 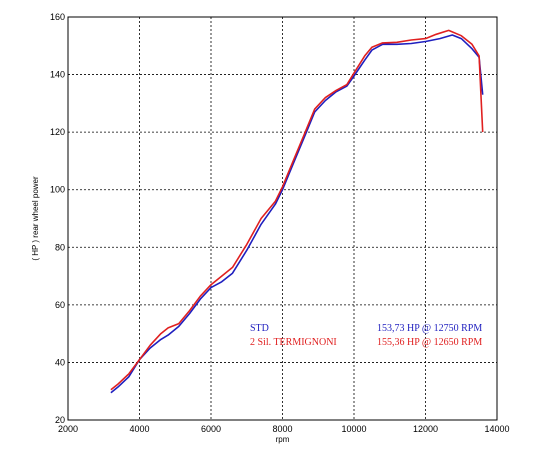 I want to click on x-tick-label: 2000, so click(x=68, y=429).